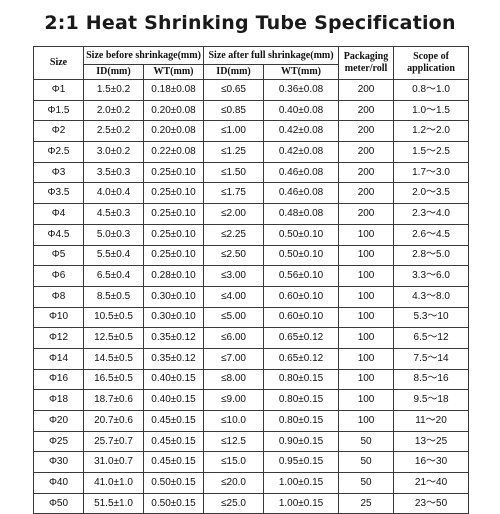 Image resolution: width=500 pixels, height=514 pixels. I want to click on cell-id-after: ≤8.00, so click(234, 379).